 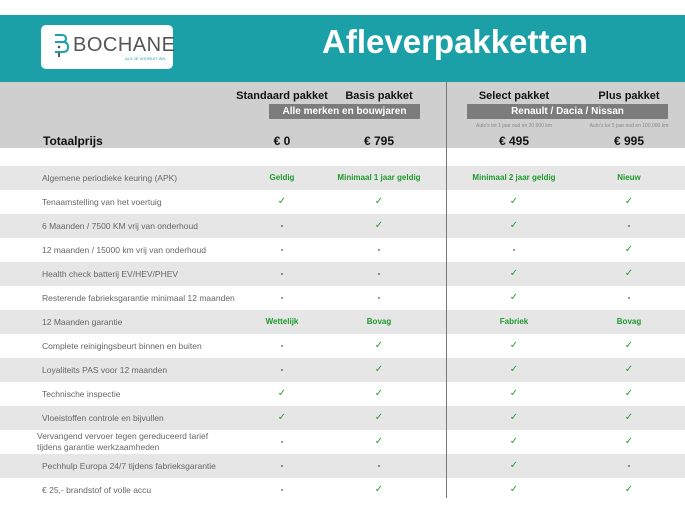 I want to click on package-name: Select pakket, so click(x=514, y=96).